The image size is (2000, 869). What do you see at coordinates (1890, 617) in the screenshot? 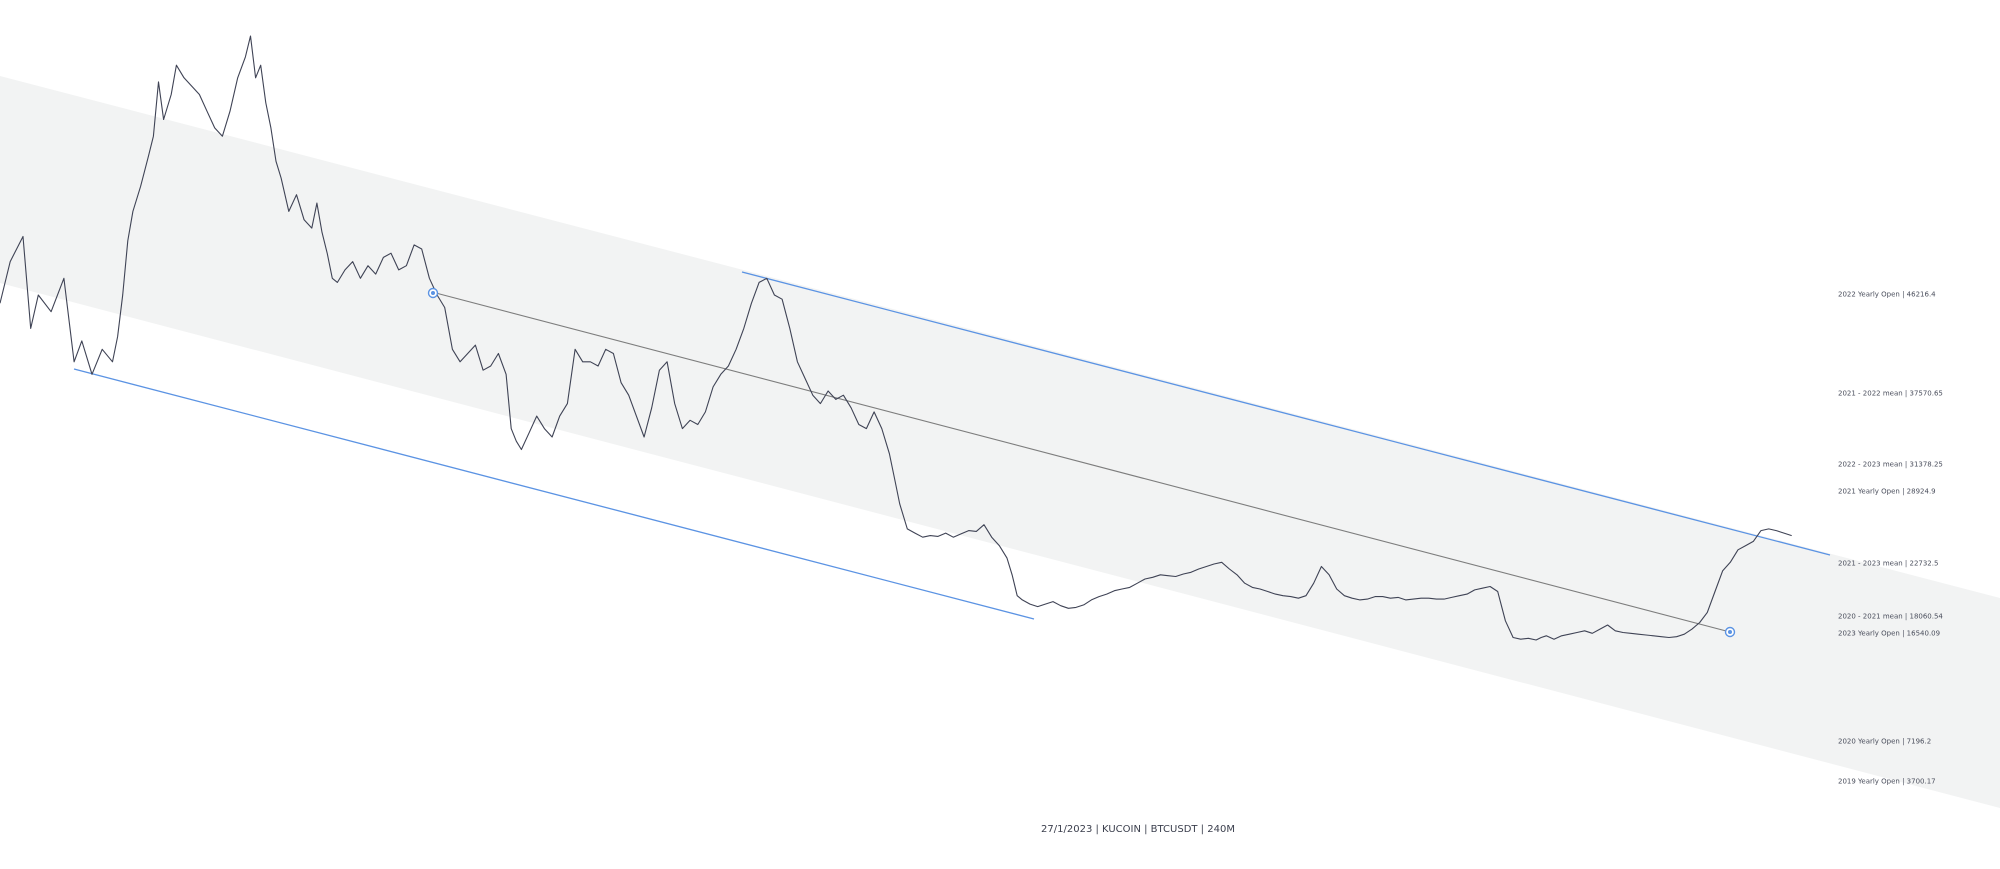
I see `level-label: 2020 - 2021 mean | 18060.54` at bounding box center [1890, 617].